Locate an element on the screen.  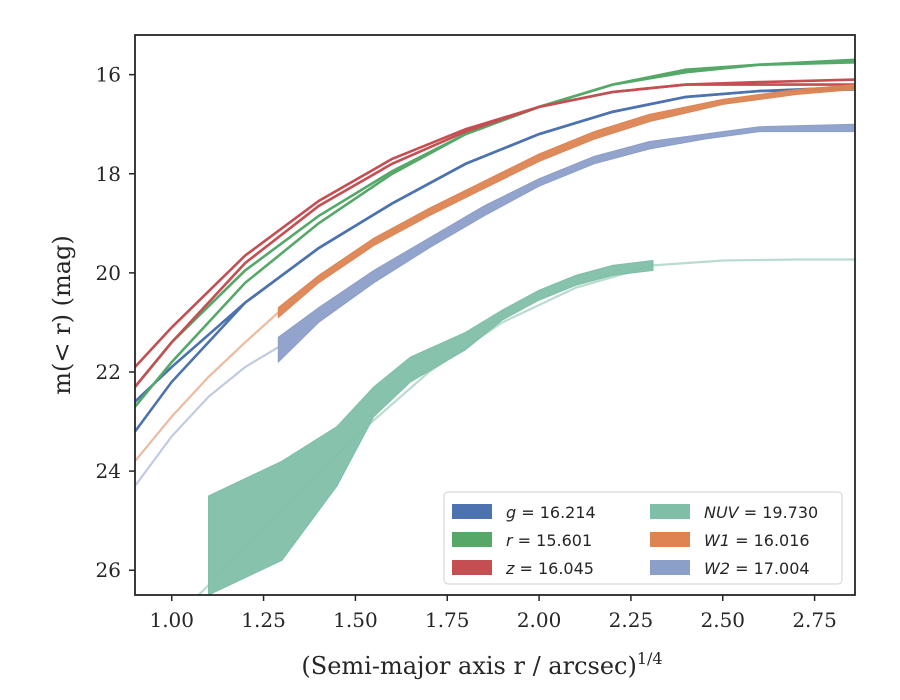
x-tick-label: 1.50 is located at coordinates (355, 620).